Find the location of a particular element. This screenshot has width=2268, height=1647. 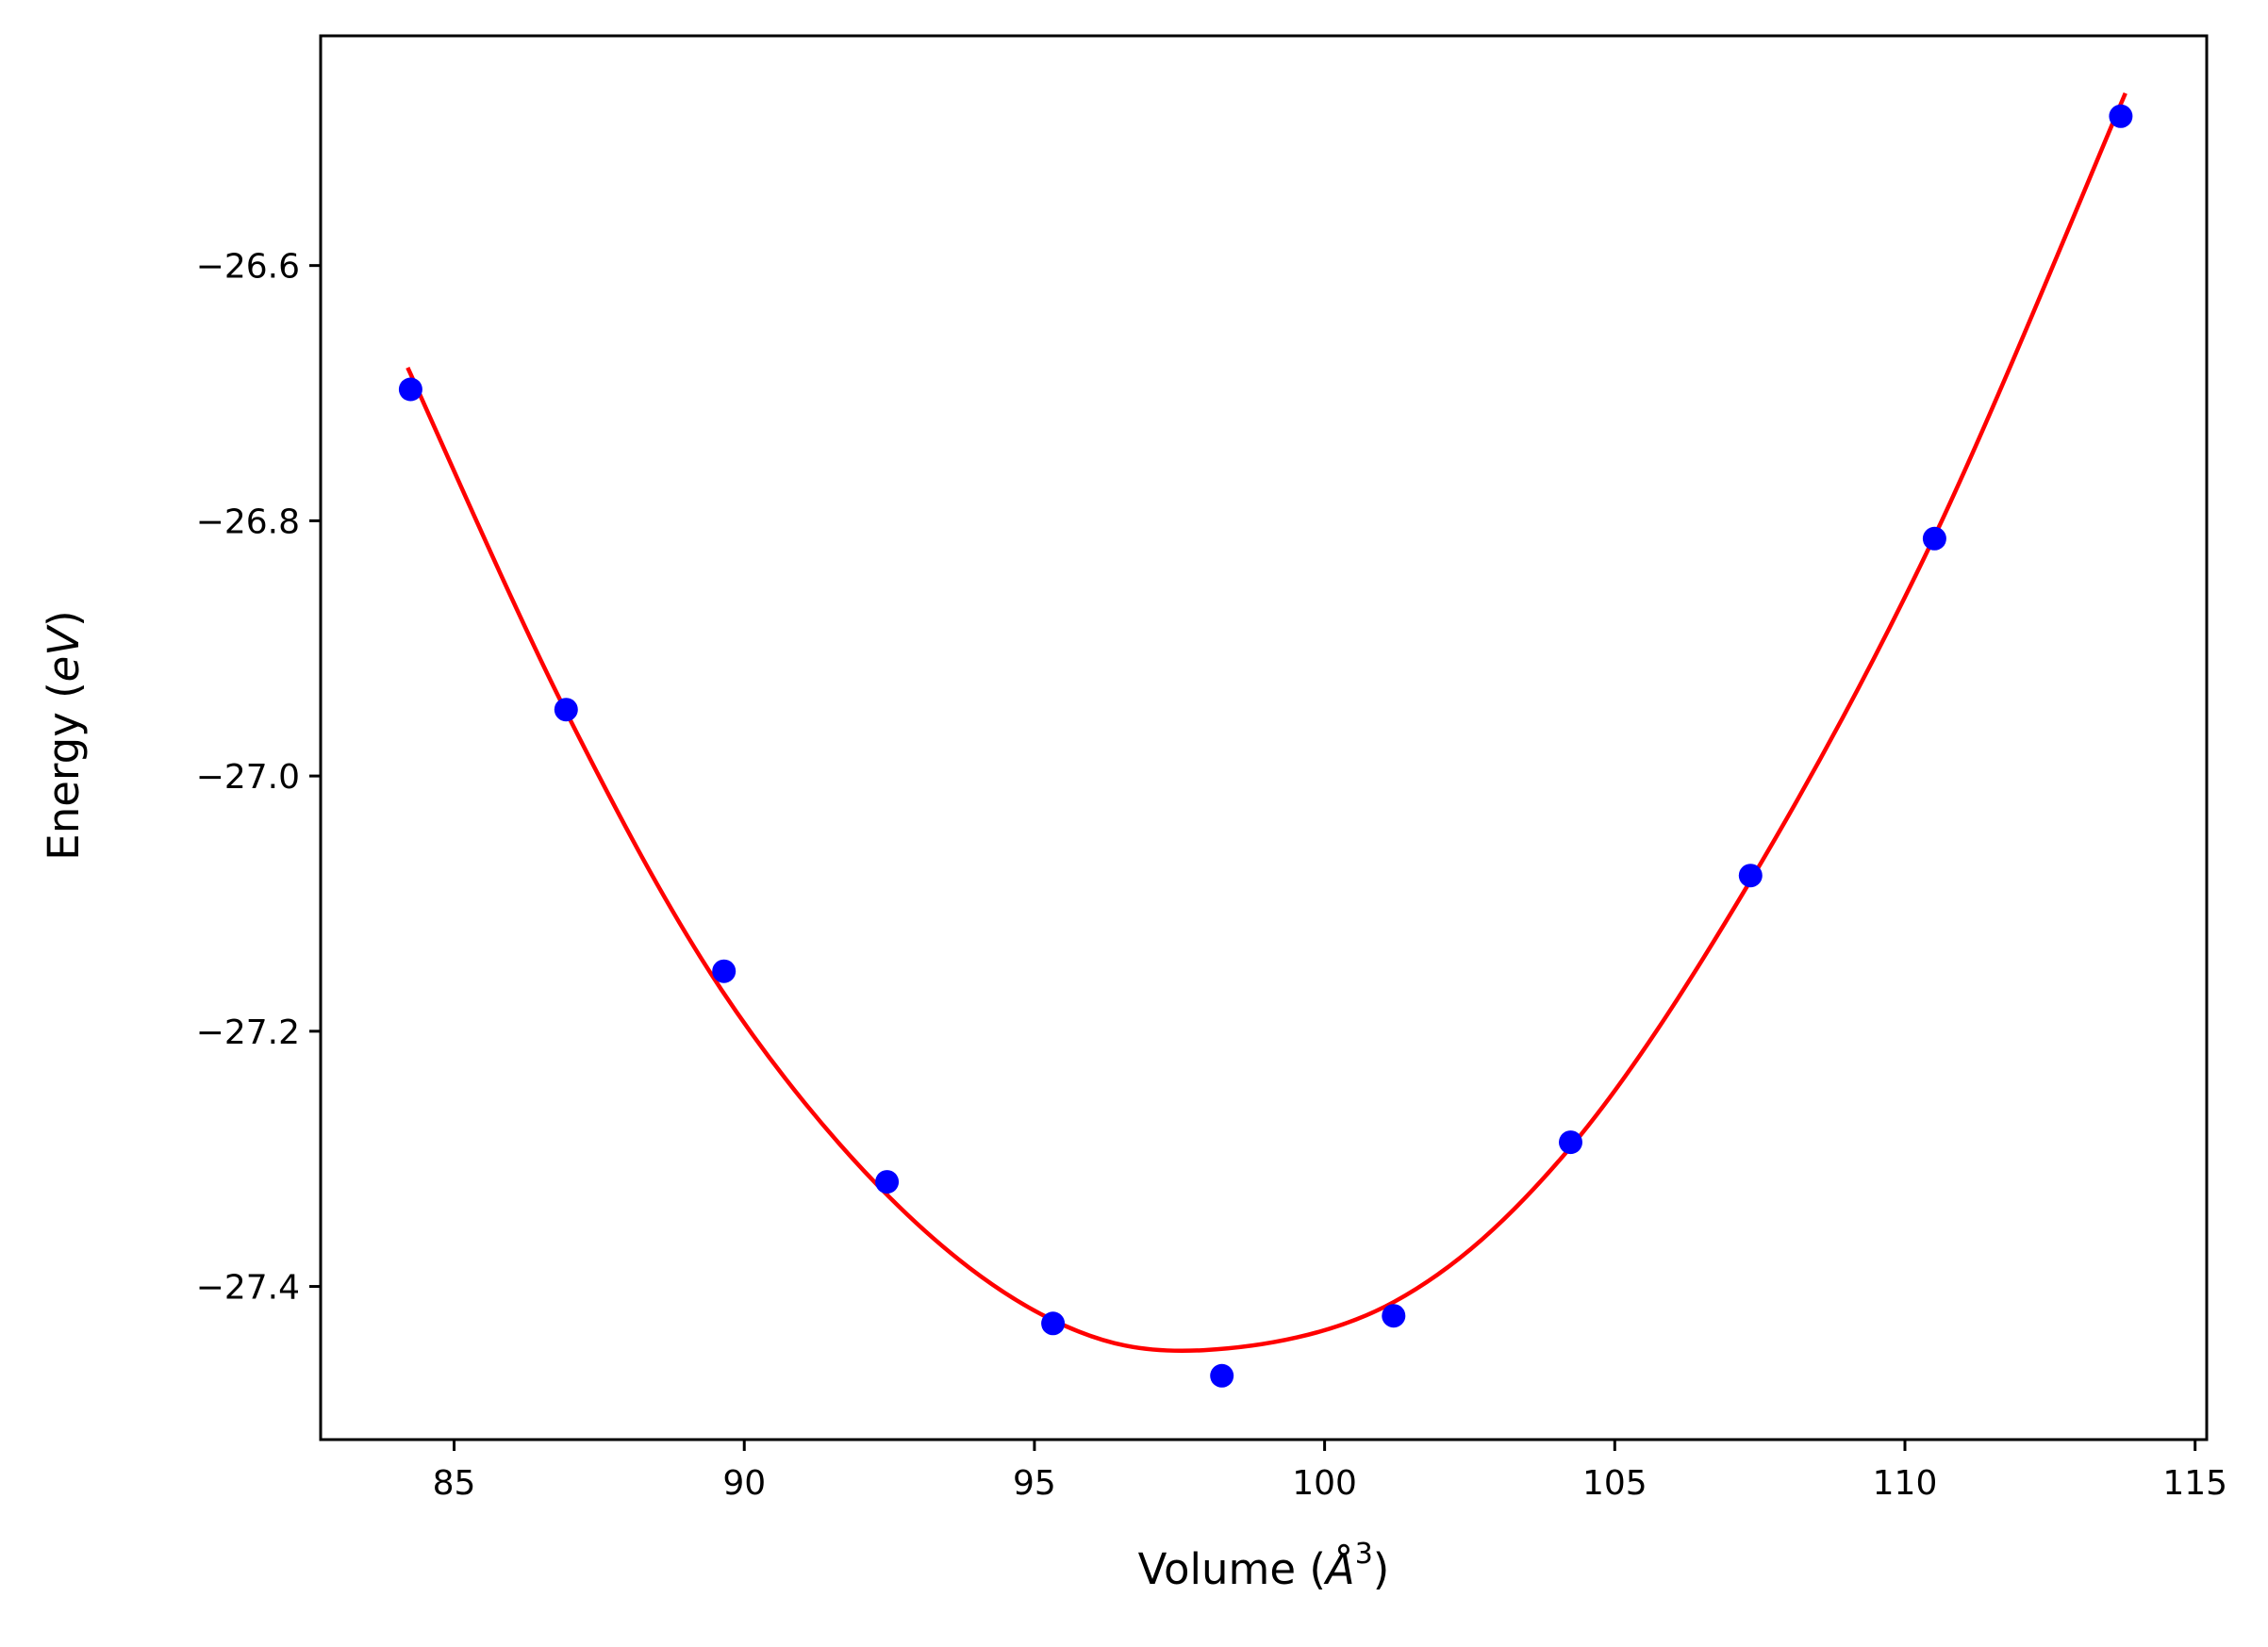

x-tick-label: 90 is located at coordinates (744, 1483).